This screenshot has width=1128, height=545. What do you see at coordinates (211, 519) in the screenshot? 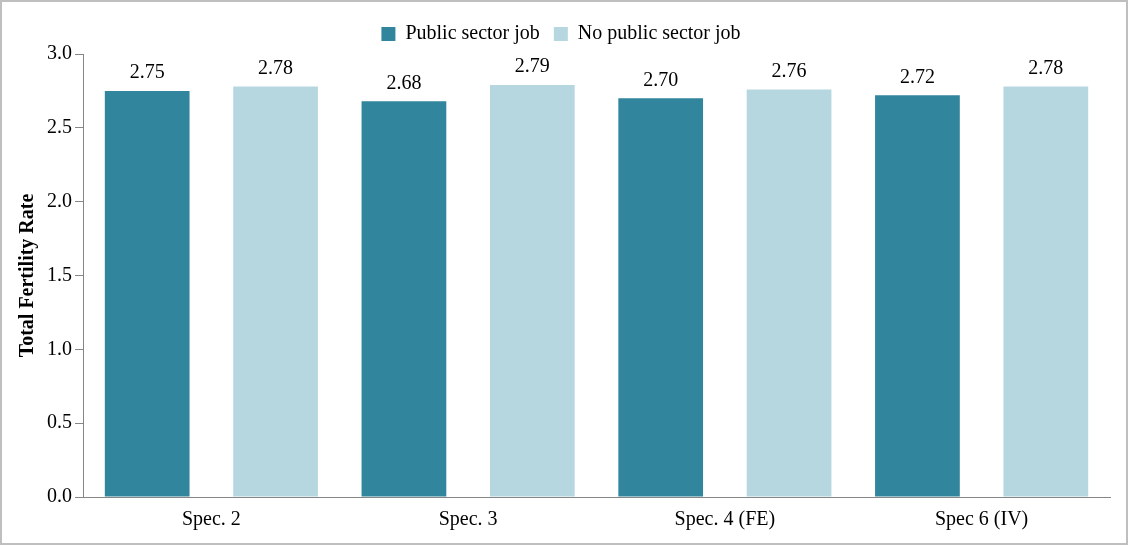
I see `x-tick-label: Spec. 2` at bounding box center [211, 519].